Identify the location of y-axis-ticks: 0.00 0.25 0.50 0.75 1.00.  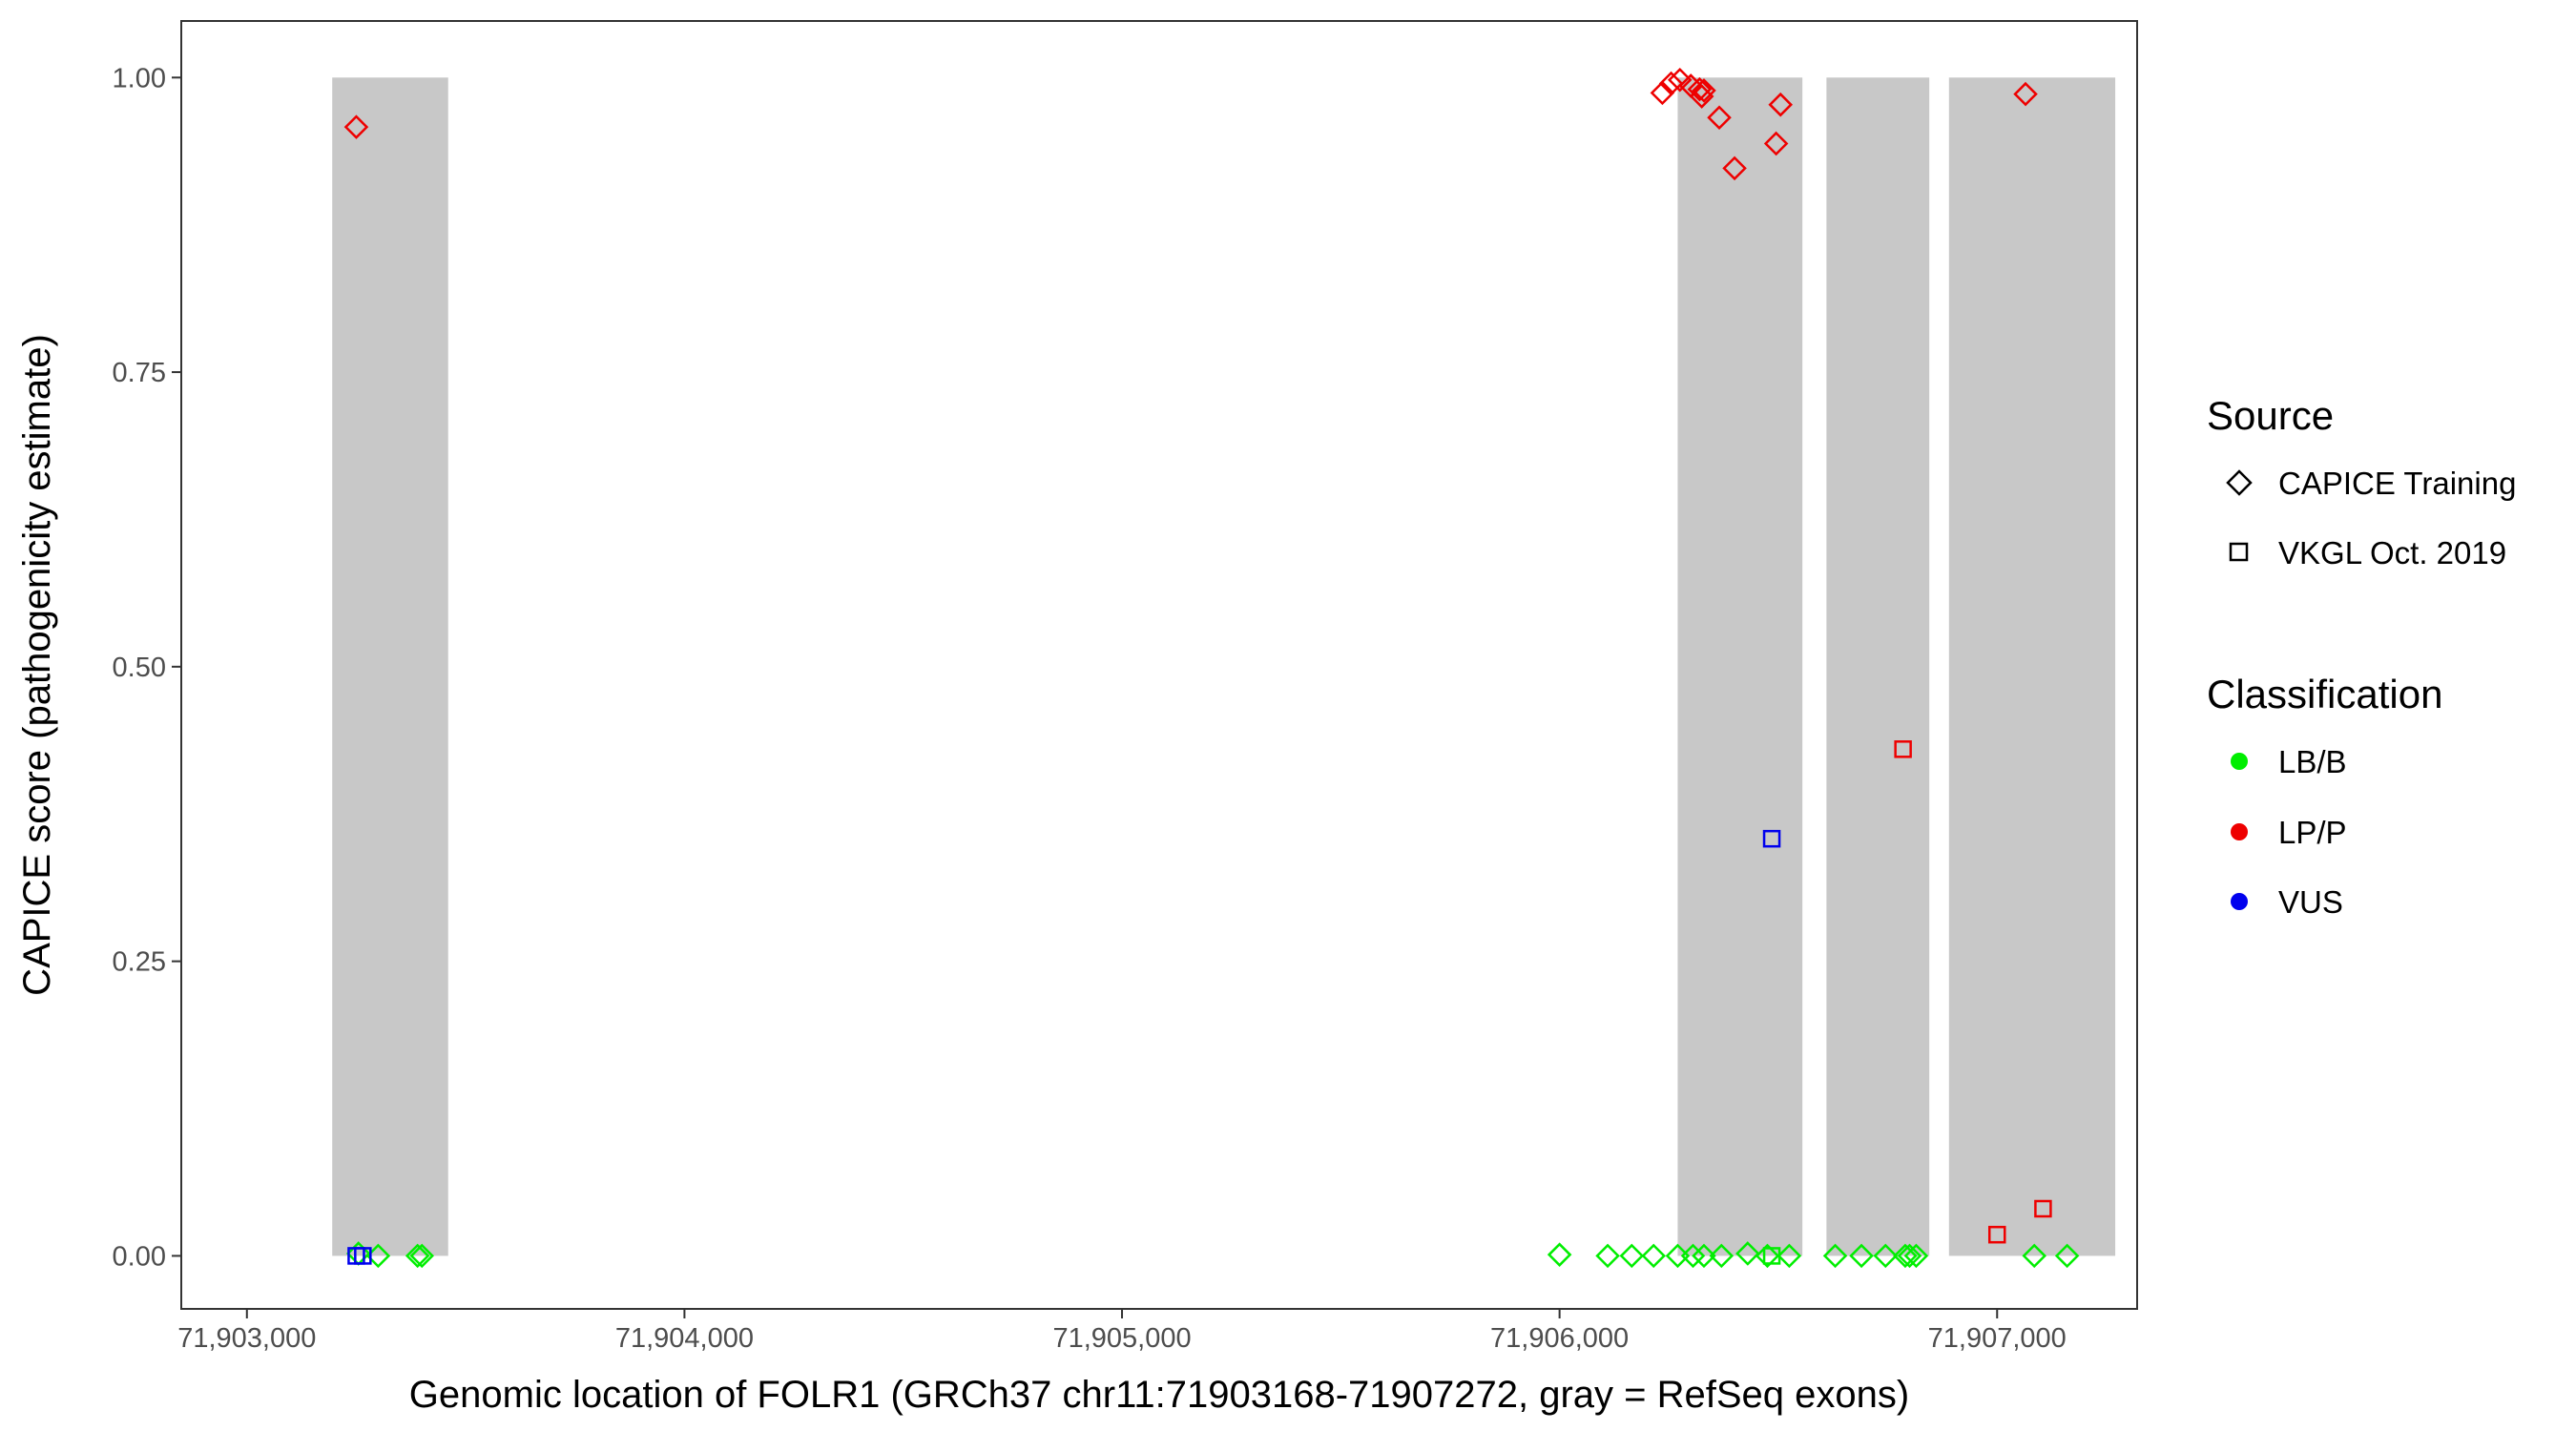
(147, 667).